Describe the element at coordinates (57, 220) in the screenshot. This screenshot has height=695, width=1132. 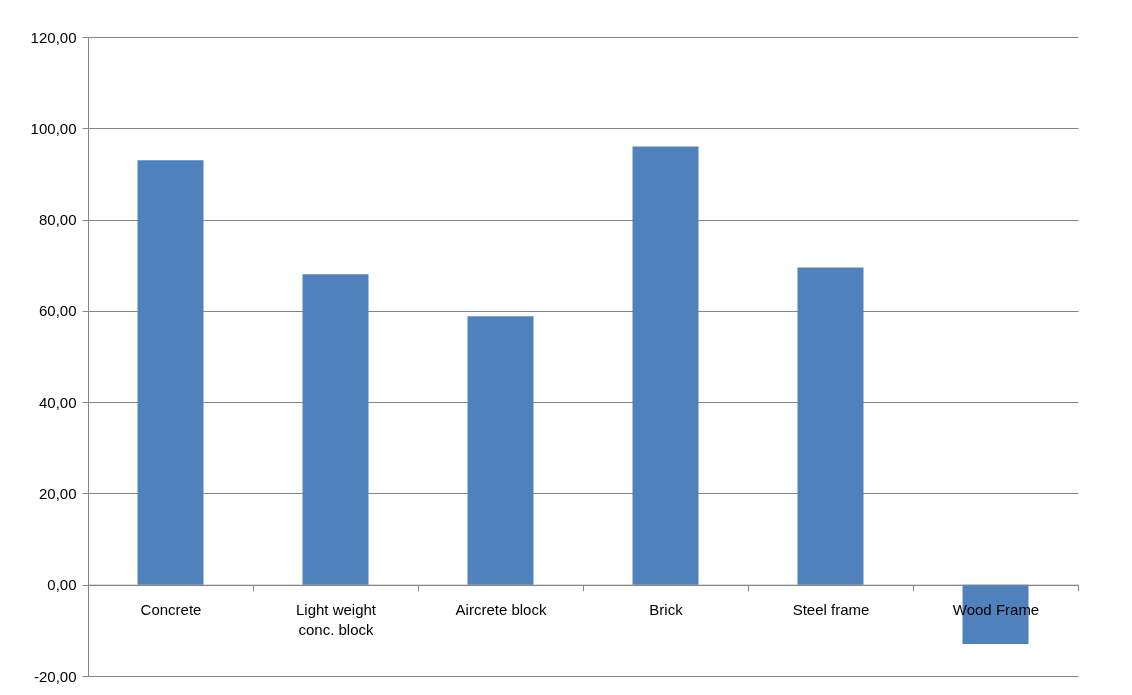
I see `y-tick-label: 80,00` at that location.